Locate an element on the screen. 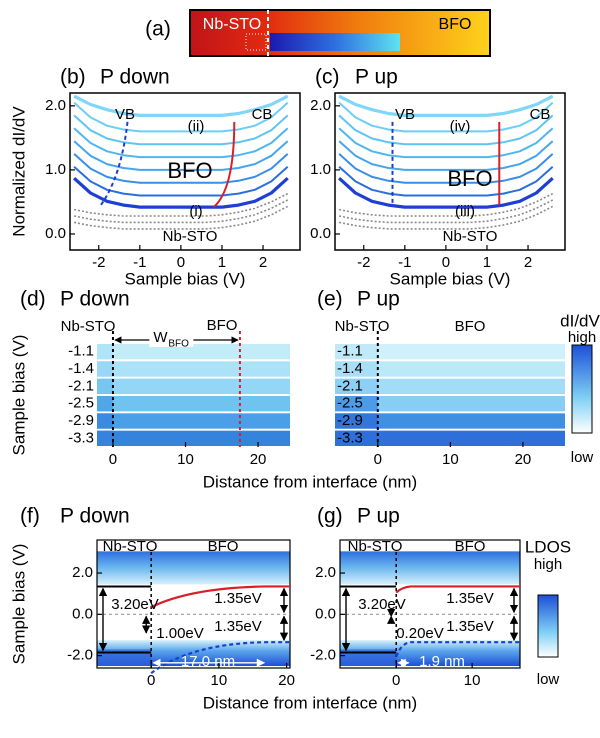  panel-label: (f) is located at coordinates (30, 516).